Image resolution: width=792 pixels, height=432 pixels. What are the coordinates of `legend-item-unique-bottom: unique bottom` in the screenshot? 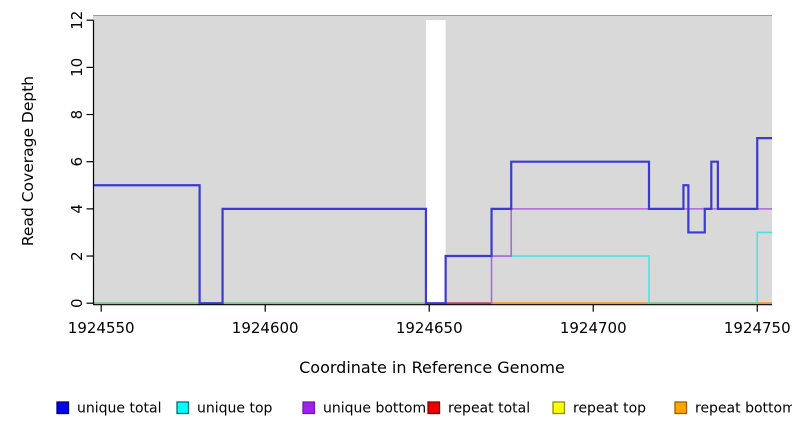 It's located at (364, 409).